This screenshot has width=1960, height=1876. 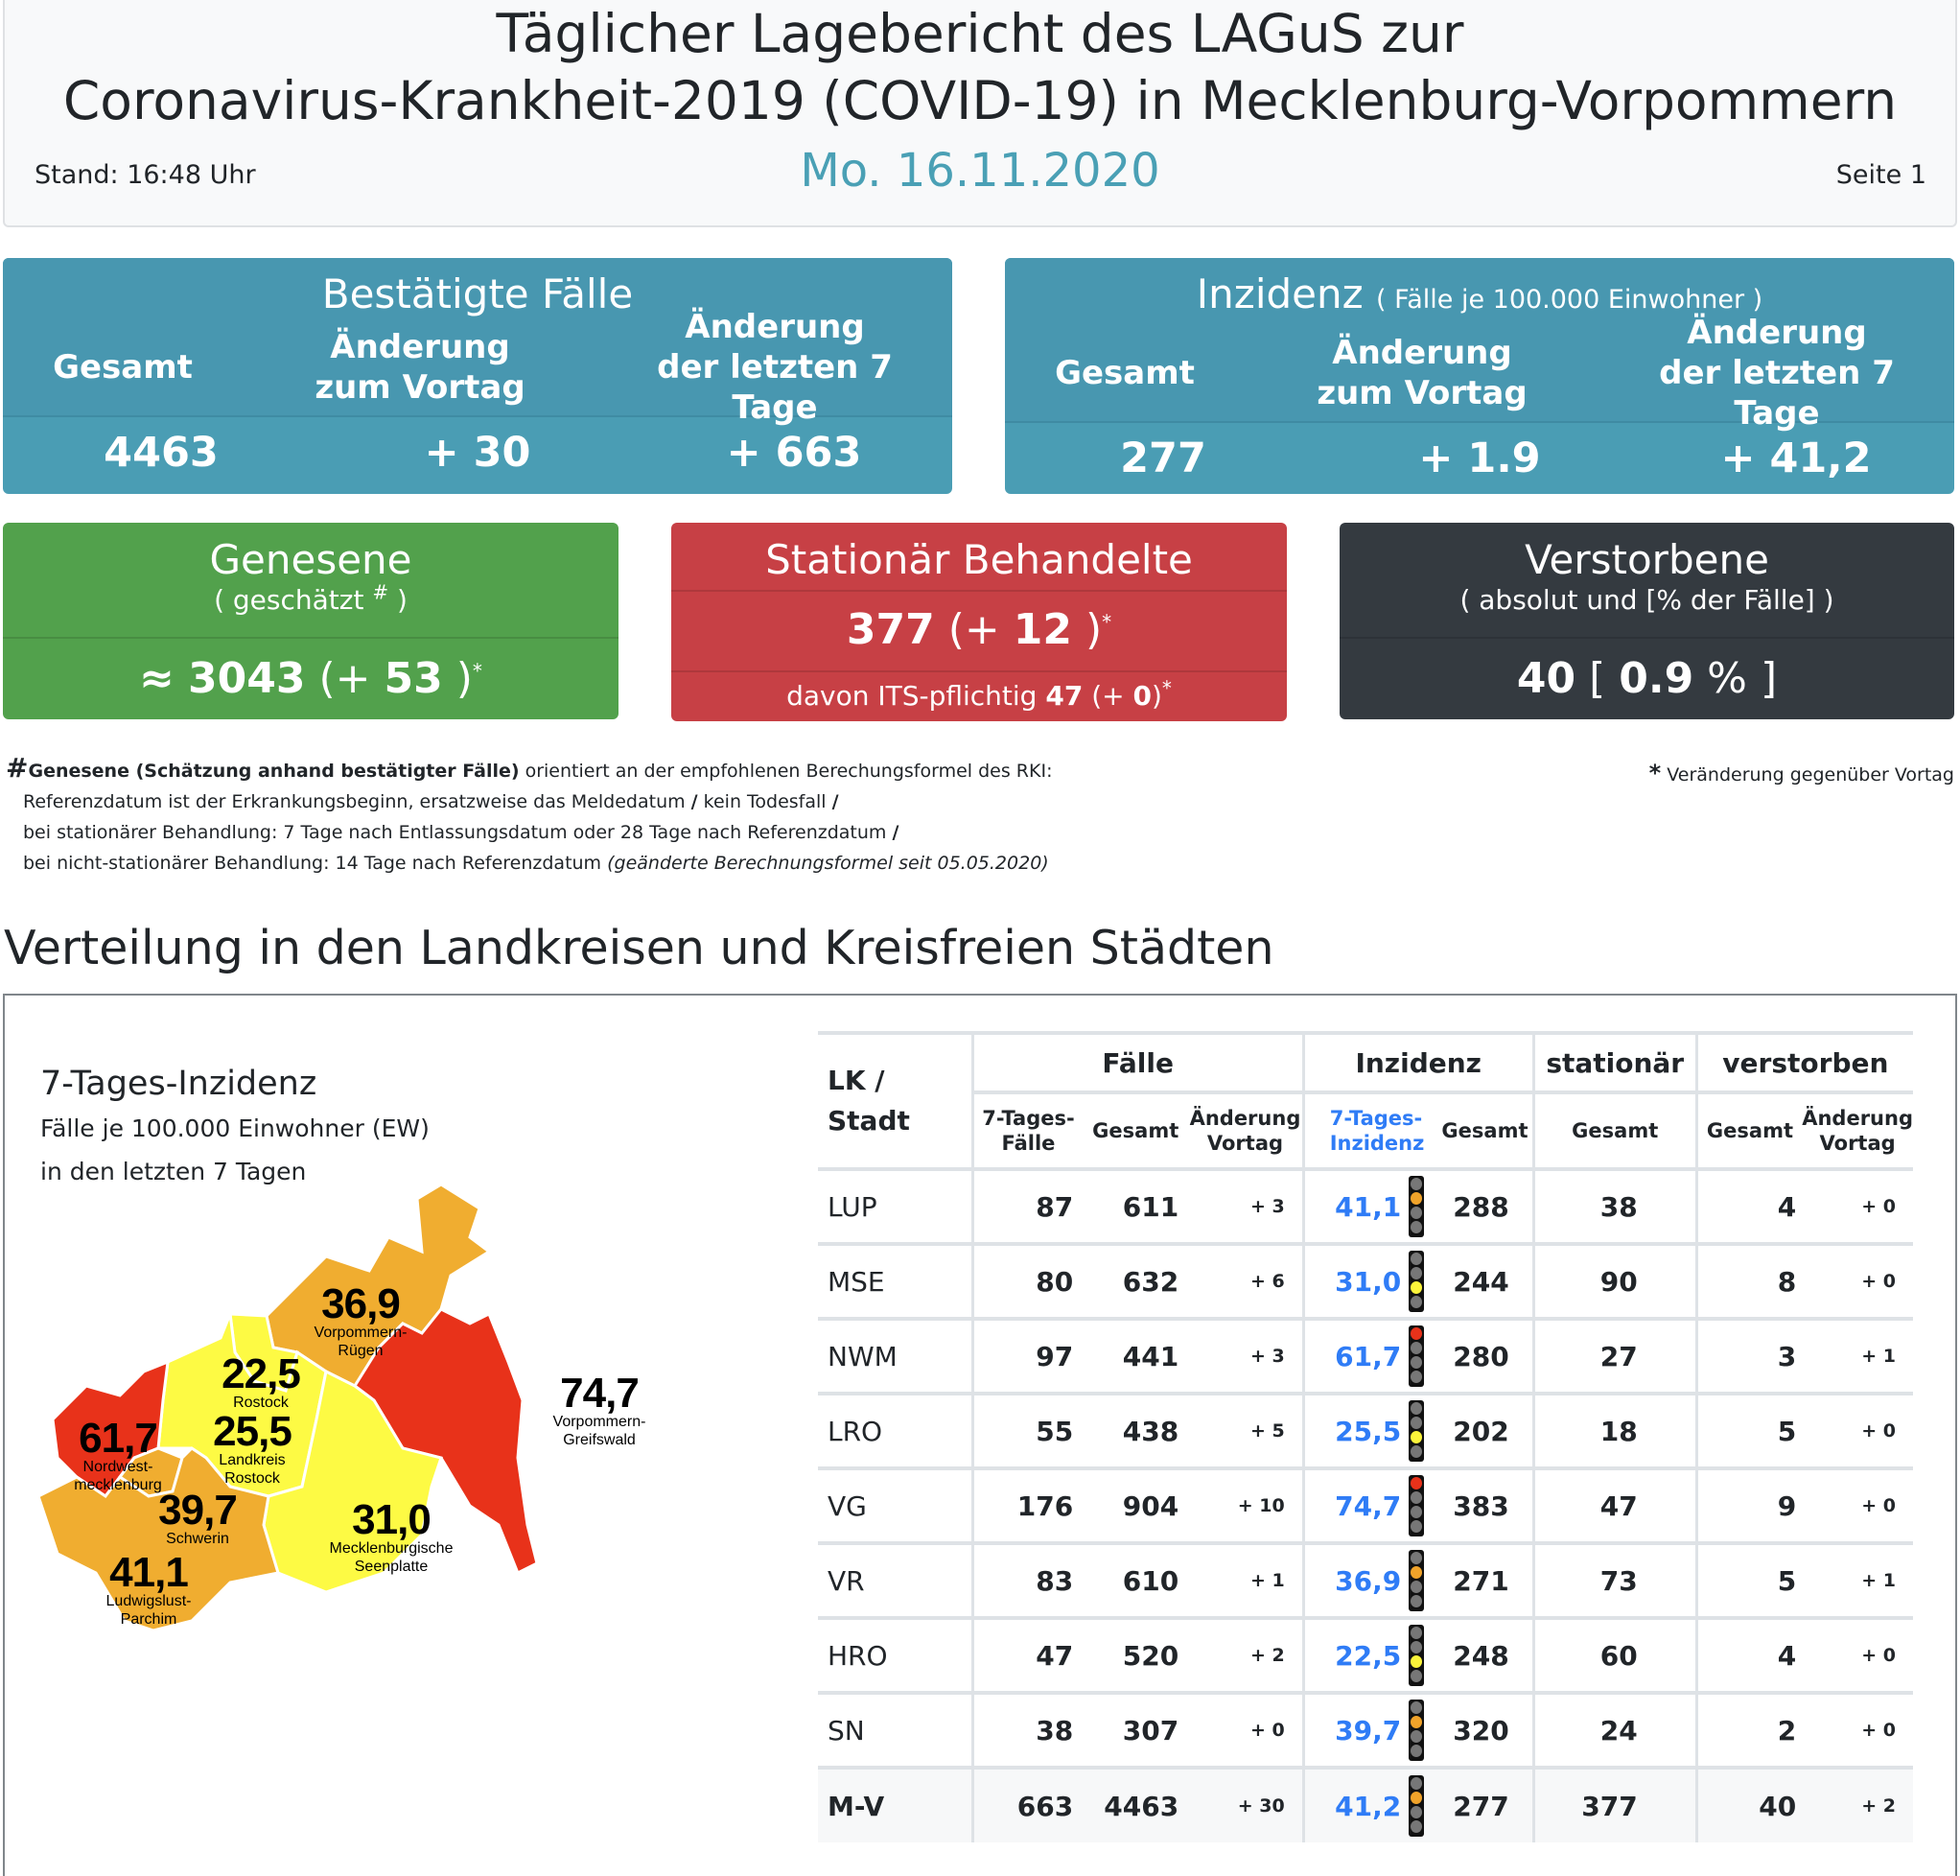 I want to click on incidence-total: 248, so click(x=1485, y=1654).